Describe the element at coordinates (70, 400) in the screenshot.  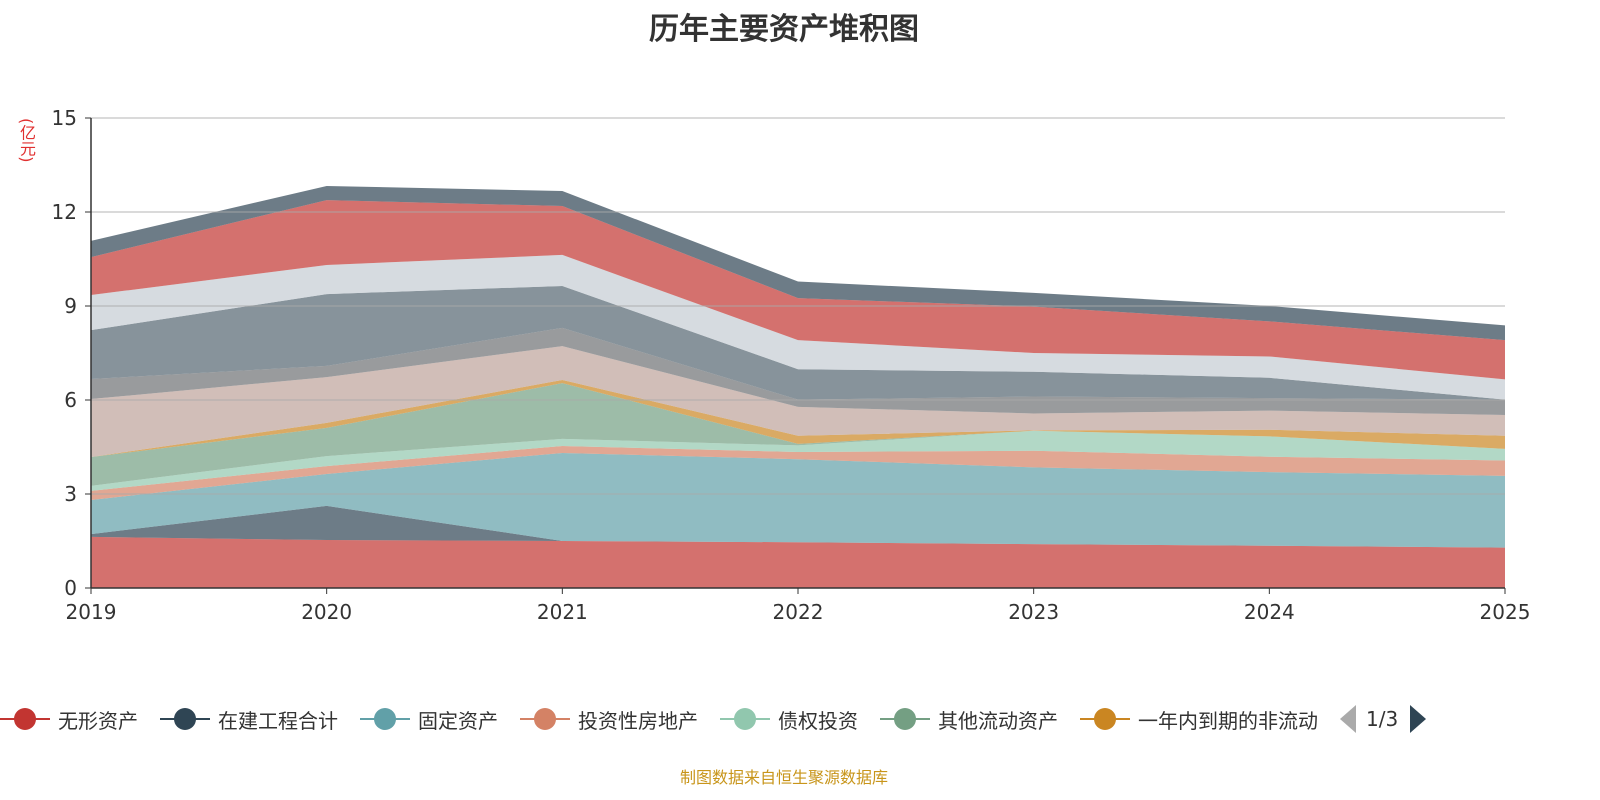
I see `y-tick-label: 6` at that location.